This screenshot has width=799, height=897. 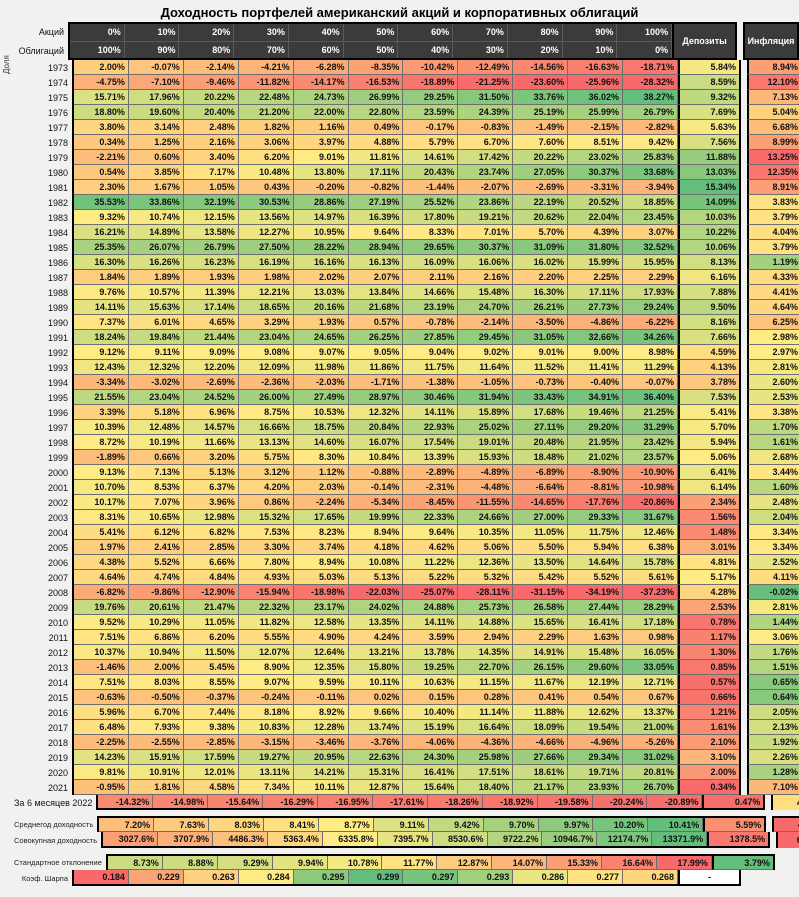 I want to click on inflation-column-header: Инфляция, so click(x=771, y=41).